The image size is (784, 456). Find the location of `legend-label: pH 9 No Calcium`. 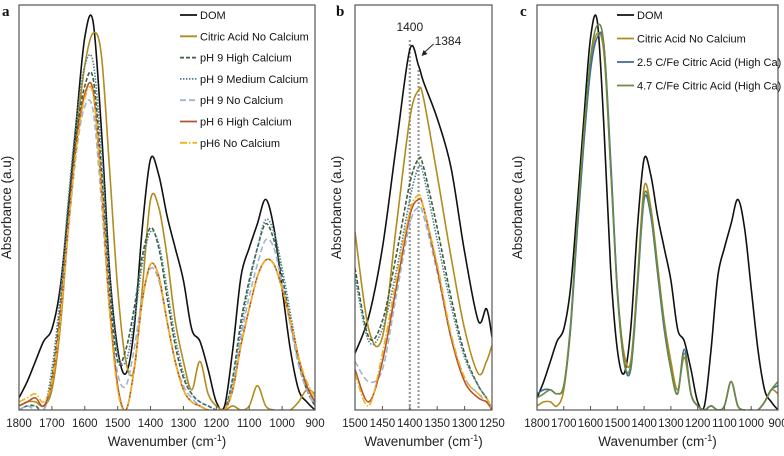

legend-label: pH 9 No Calcium is located at coordinates (241, 101).